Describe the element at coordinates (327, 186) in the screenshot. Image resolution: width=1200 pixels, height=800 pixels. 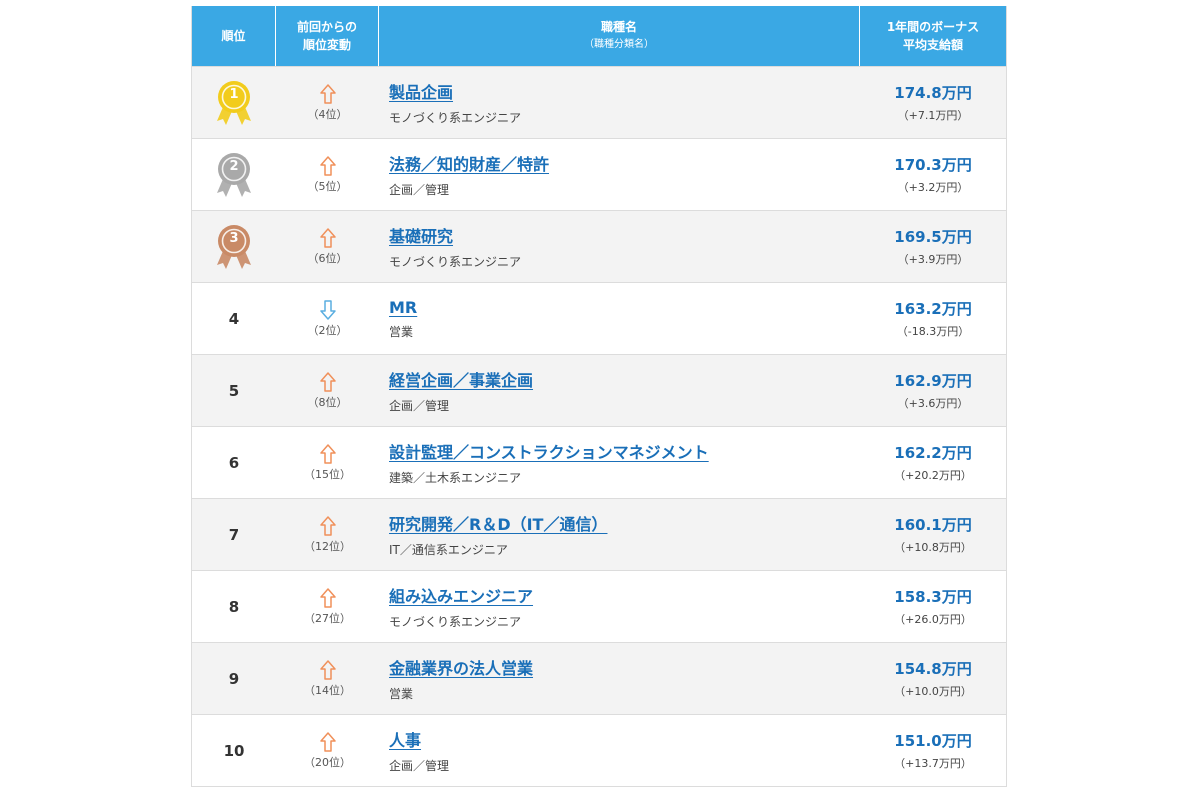
I see `previous-rank: （5位）` at that location.